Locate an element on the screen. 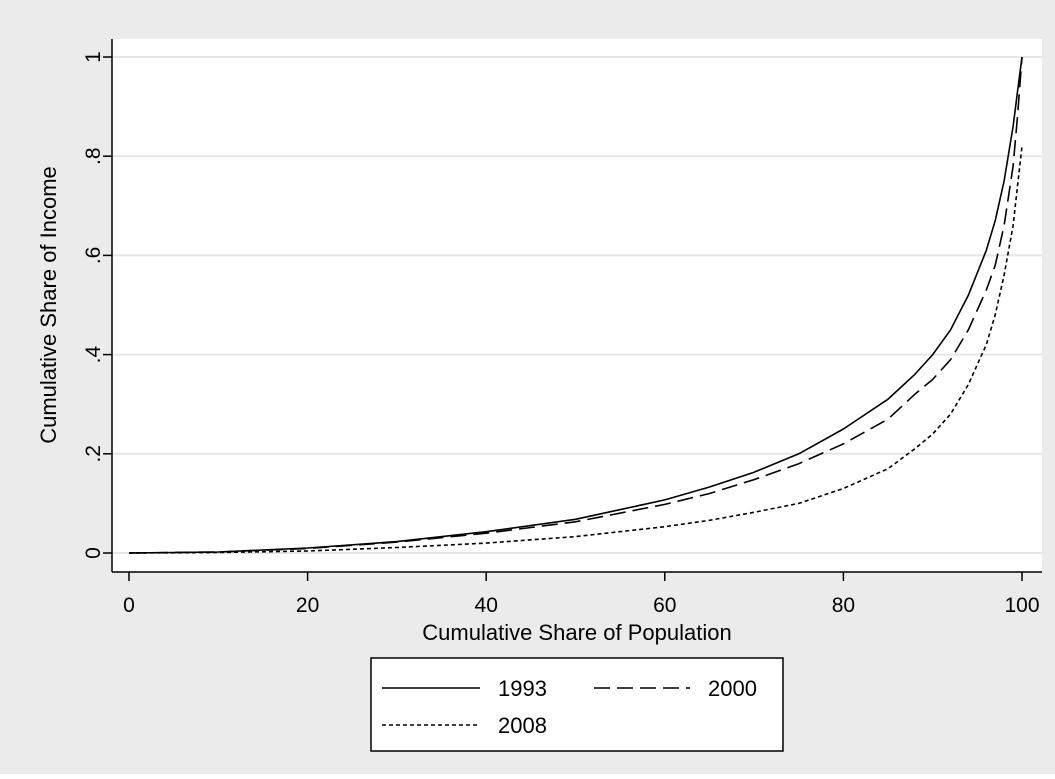 The image size is (1055, 779). x-tick-label: 20 is located at coordinates (307, 605).